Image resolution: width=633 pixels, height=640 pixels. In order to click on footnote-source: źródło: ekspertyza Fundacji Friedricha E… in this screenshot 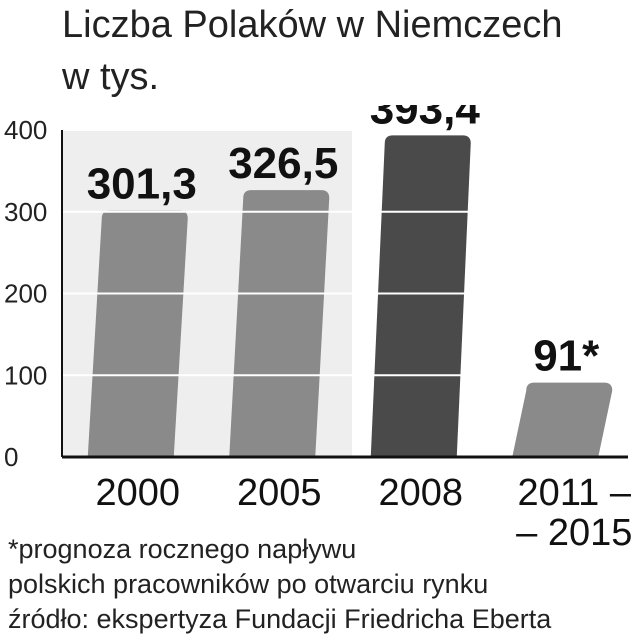, I will do `click(280, 619)`.